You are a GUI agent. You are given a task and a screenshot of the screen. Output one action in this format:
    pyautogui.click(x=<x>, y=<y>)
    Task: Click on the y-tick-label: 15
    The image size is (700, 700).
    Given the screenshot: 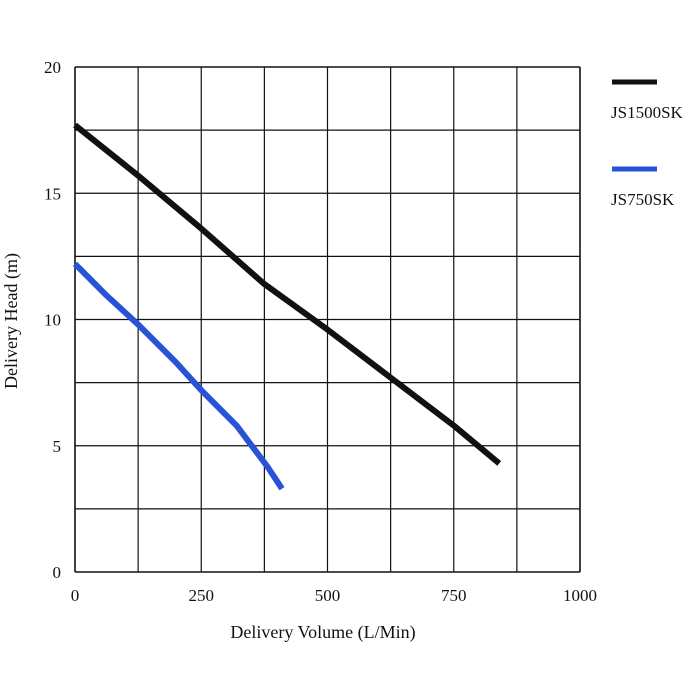 What is the action you would take?
    pyautogui.click(x=52, y=193)
    